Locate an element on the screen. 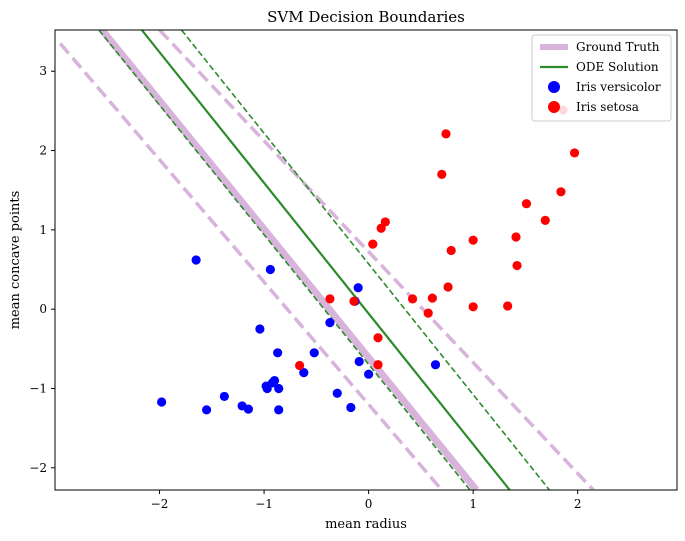 This screenshot has height=541, width=685. y-tick-label-1: −1 is located at coordinates (38, 388).